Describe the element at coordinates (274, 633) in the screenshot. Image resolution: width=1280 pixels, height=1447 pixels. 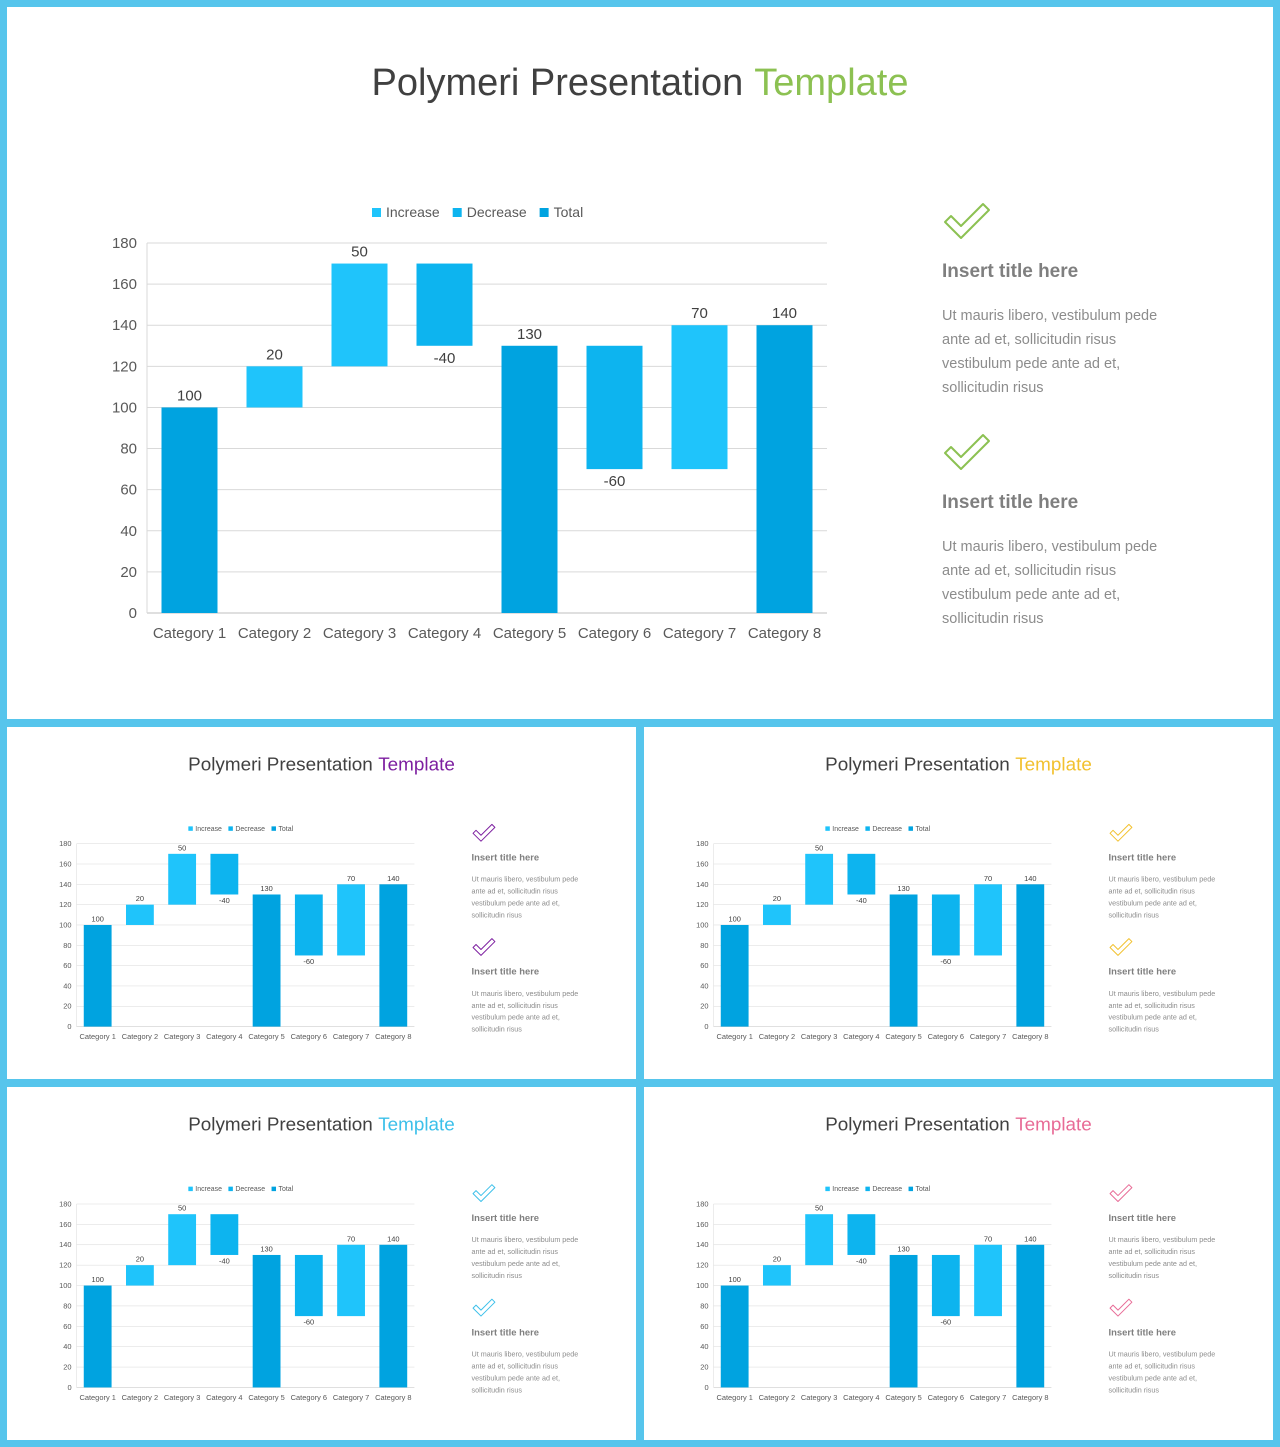
I see `x-tick-label: Category 2` at that location.